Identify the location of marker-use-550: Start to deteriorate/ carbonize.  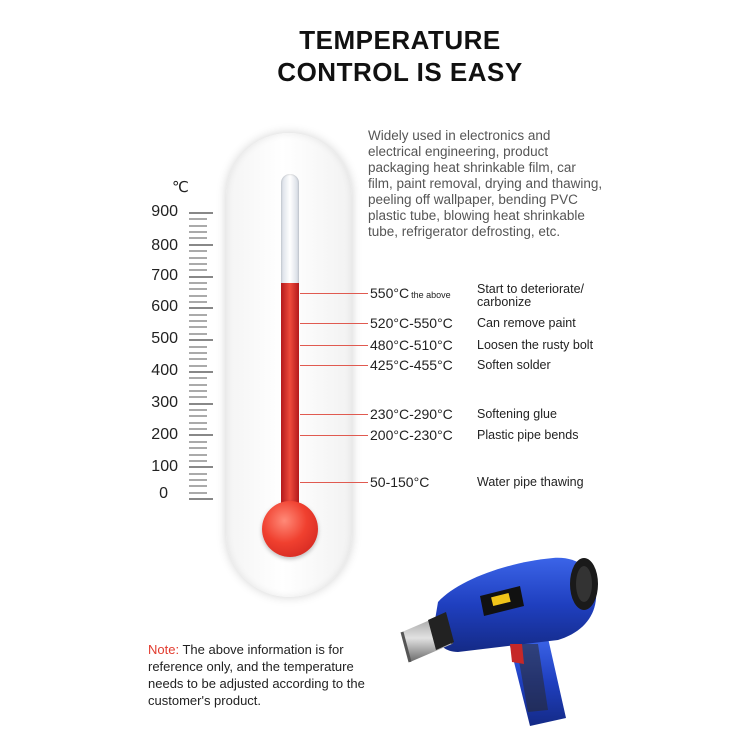
(530, 296).